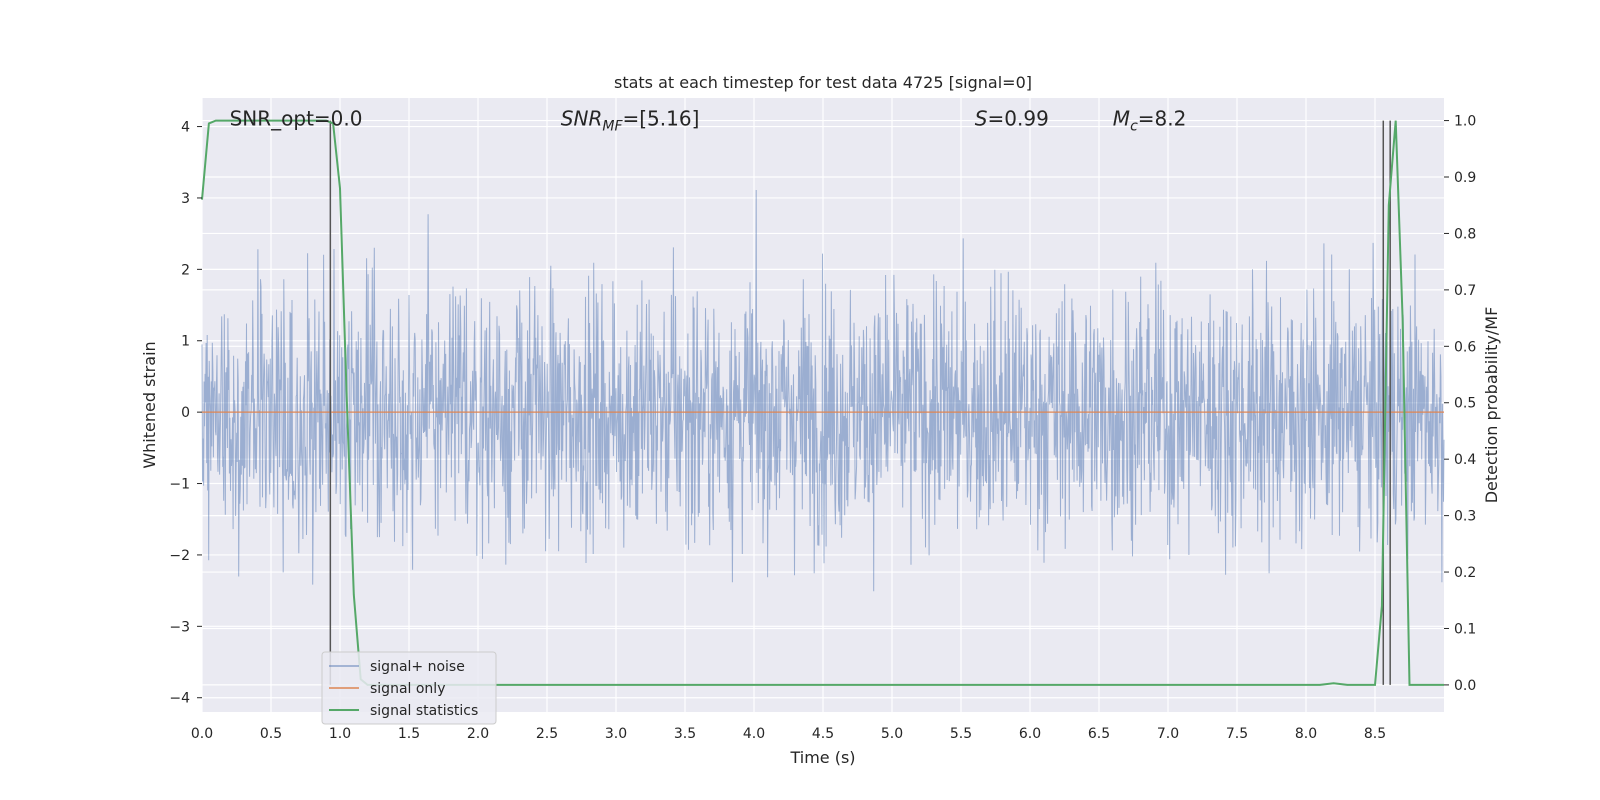 The image size is (1600, 800). I want to click on x-tick-label-15: 7.5, so click(1237, 734).